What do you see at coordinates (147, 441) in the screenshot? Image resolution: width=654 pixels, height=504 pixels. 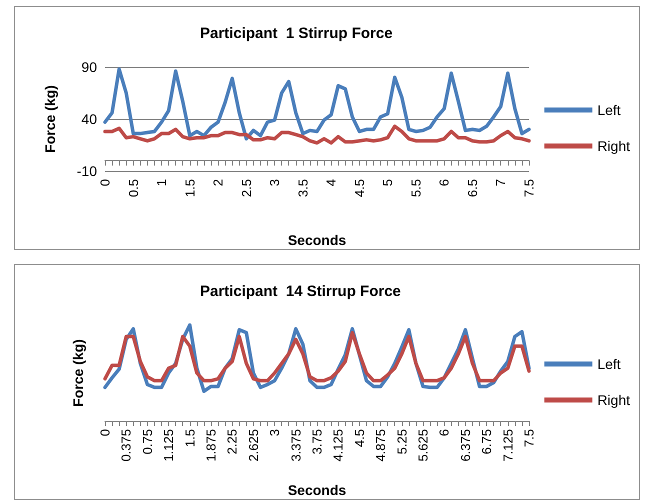 I see `x-tick-label: 0.75` at bounding box center [147, 441].